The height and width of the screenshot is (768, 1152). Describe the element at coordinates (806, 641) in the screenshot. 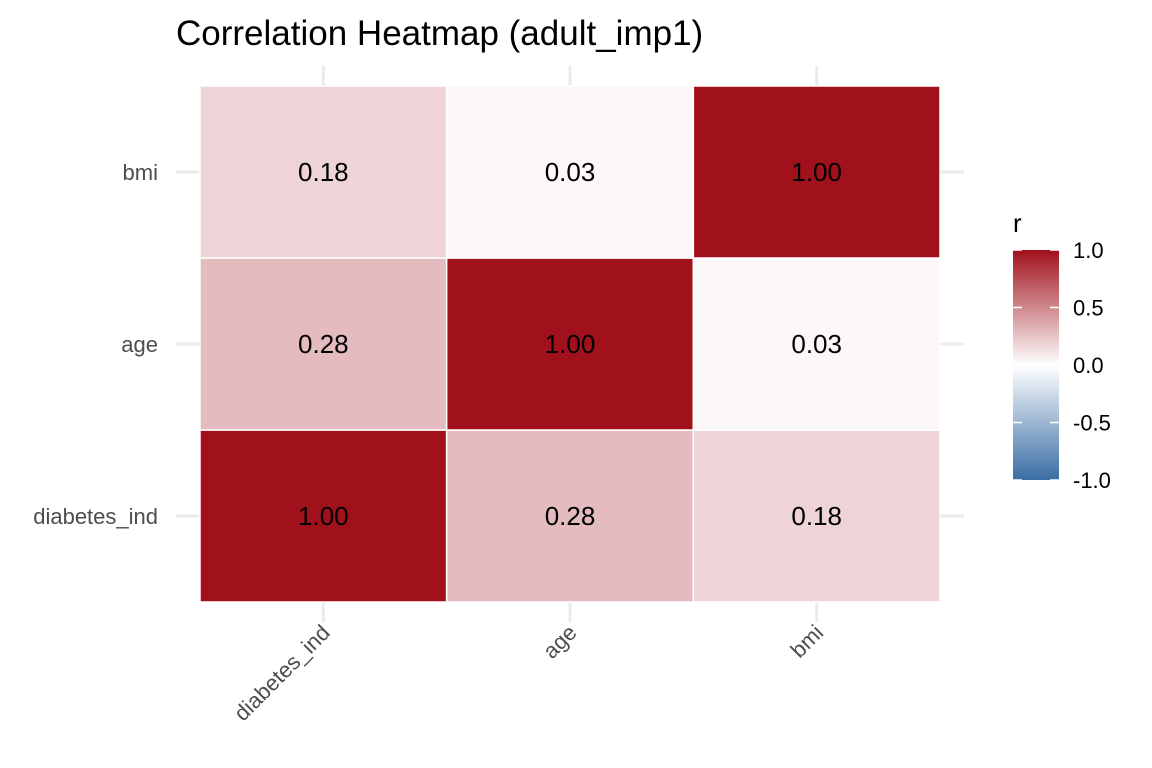

I see `x-tick-label: bmi` at that location.